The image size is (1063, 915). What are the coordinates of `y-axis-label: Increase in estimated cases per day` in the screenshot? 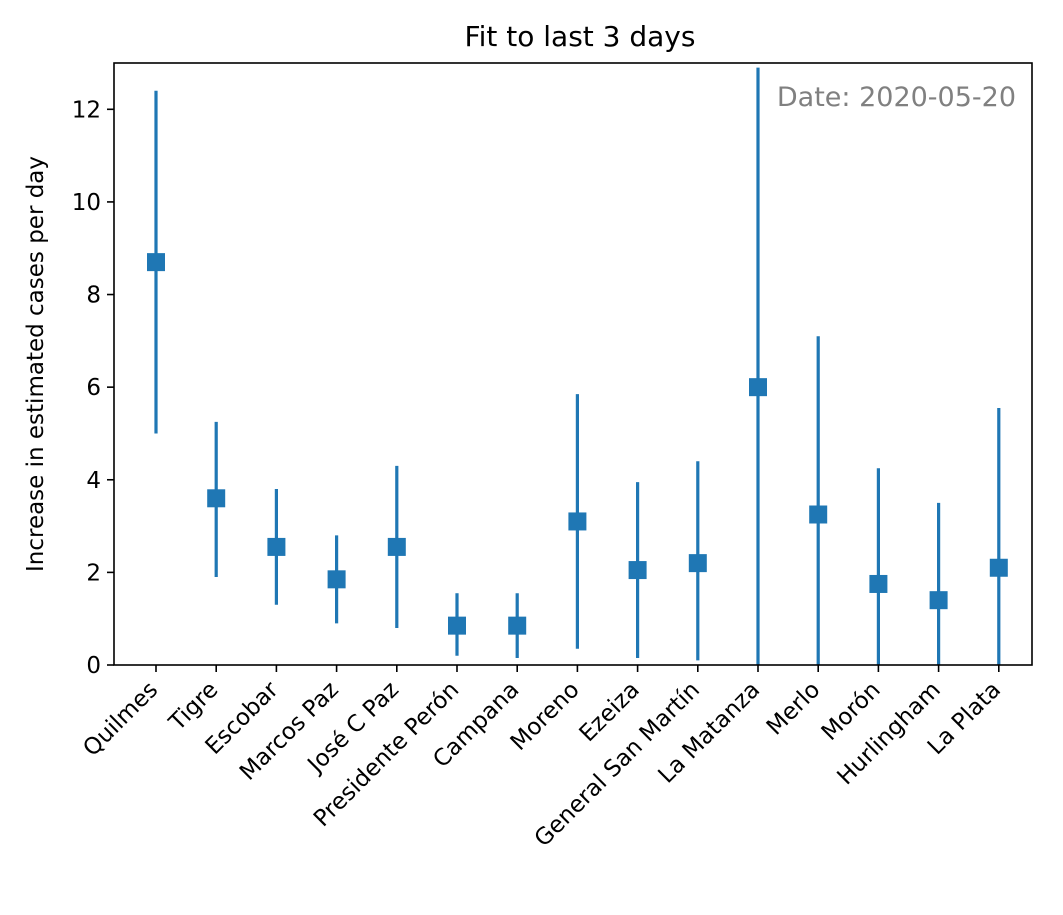 It's located at (36, 364).